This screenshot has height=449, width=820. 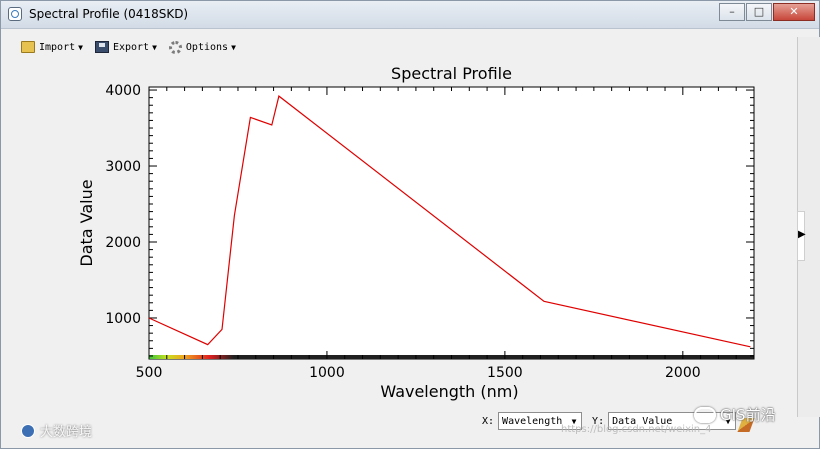 What do you see at coordinates (449, 391) in the screenshot?
I see `x-axis-title: Wavelength (nm)` at bounding box center [449, 391].